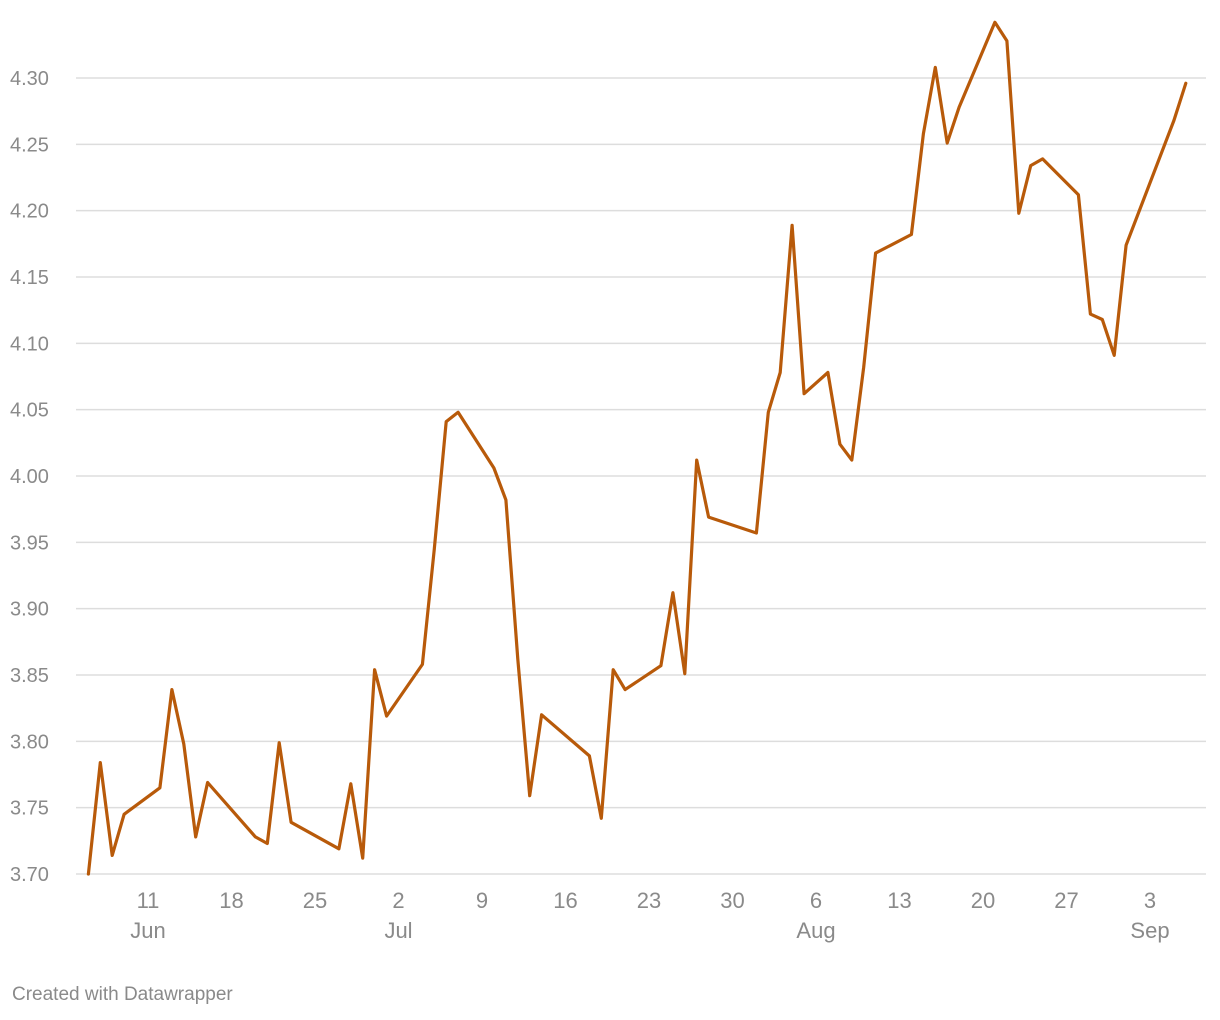 This screenshot has width=1220, height=1020. What do you see at coordinates (29, 145) in the screenshot?
I see `y-tick-label: 4.25` at bounding box center [29, 145].